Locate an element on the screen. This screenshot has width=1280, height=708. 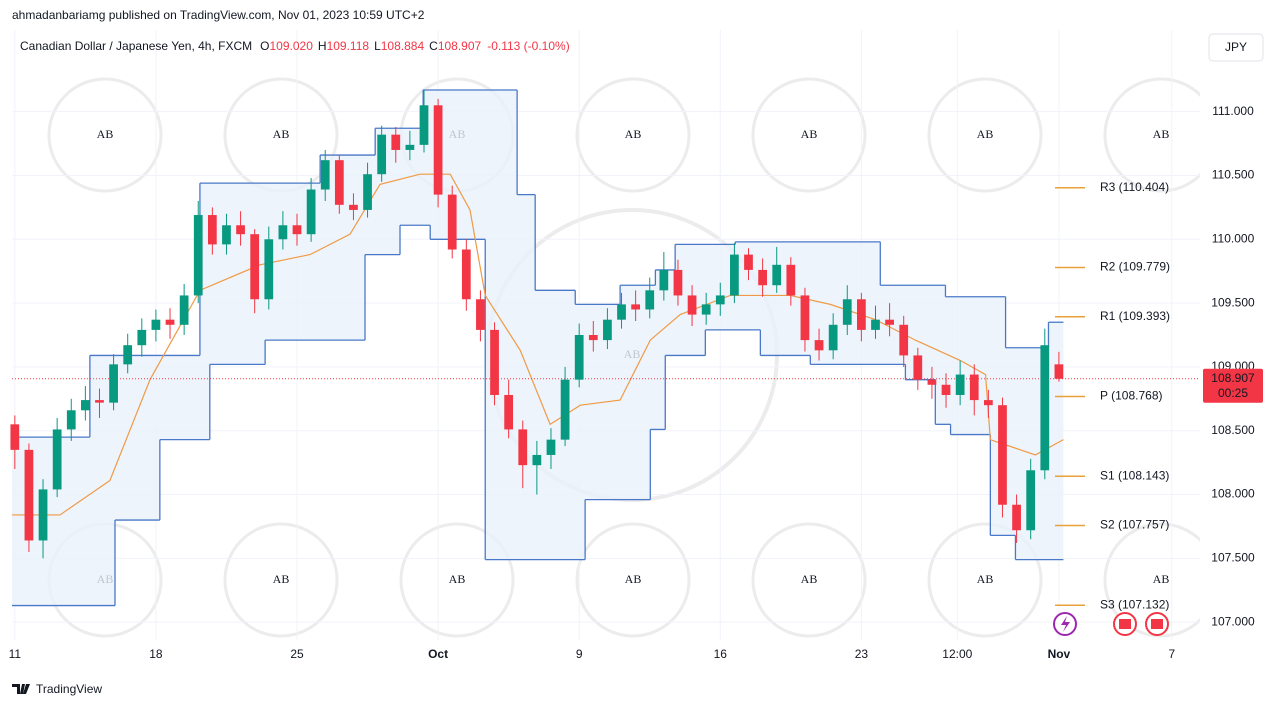
legend-symbol: Canadian Dollar / Japanese Yen, 4h, FXCM is located at coordinates (136, 46).